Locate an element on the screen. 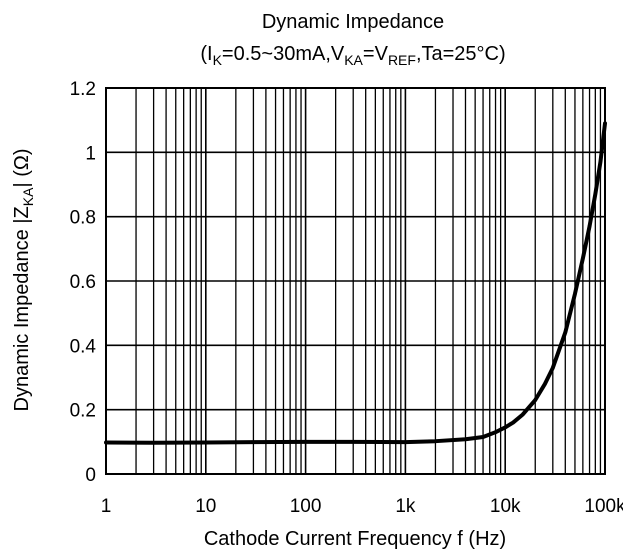 The width and height of the screenshot is (623, 552). y-tick-label: 0 is located at coordinates (90, 475).